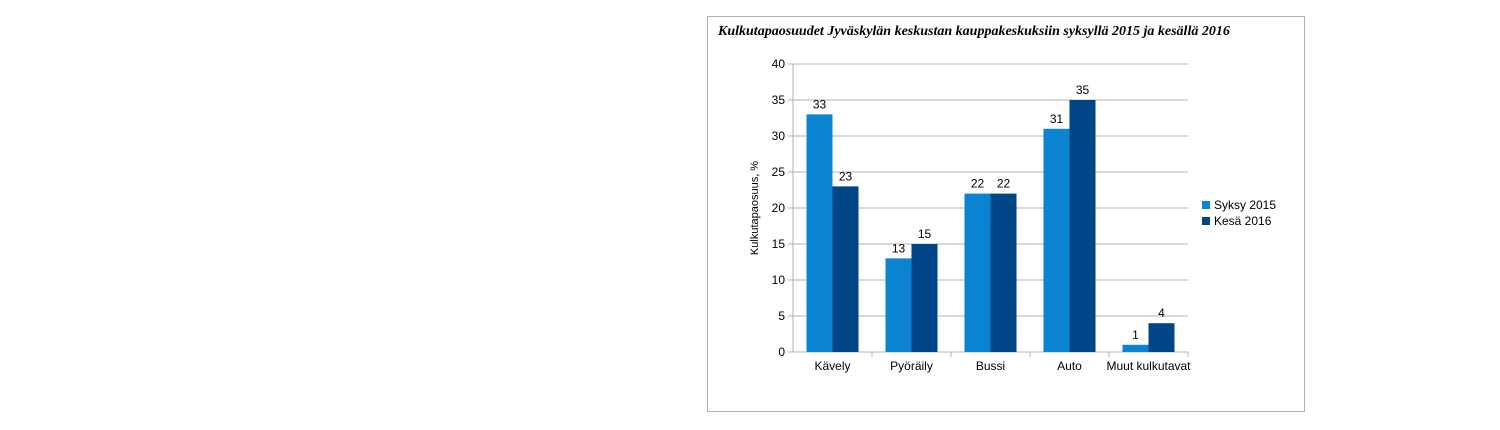  Describe the element at coordinates (779, 136) in the screenshot. I see `y-tick-label: 30` at that location.